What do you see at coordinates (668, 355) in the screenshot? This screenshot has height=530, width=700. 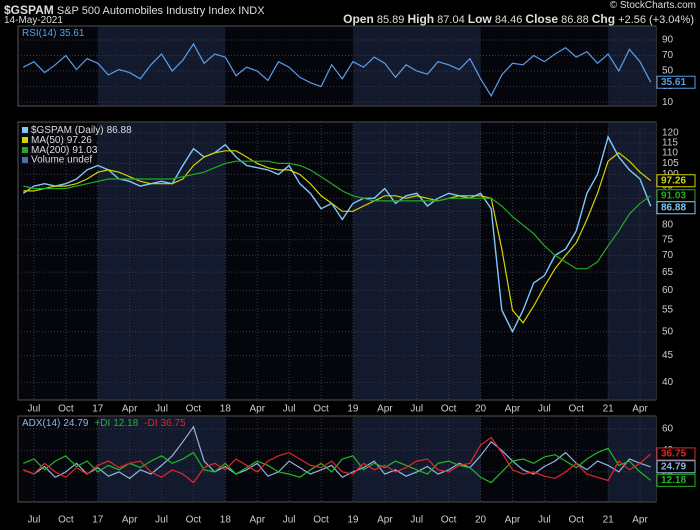 I see `y-tick-label: 45` at bounding box center [668, 355].